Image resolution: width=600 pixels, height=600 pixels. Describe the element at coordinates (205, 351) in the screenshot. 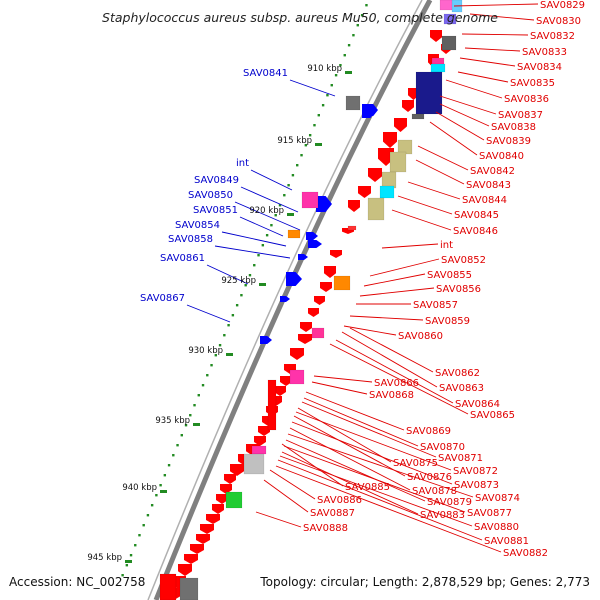

I see `kbp-label: 930 kbp` at that location.